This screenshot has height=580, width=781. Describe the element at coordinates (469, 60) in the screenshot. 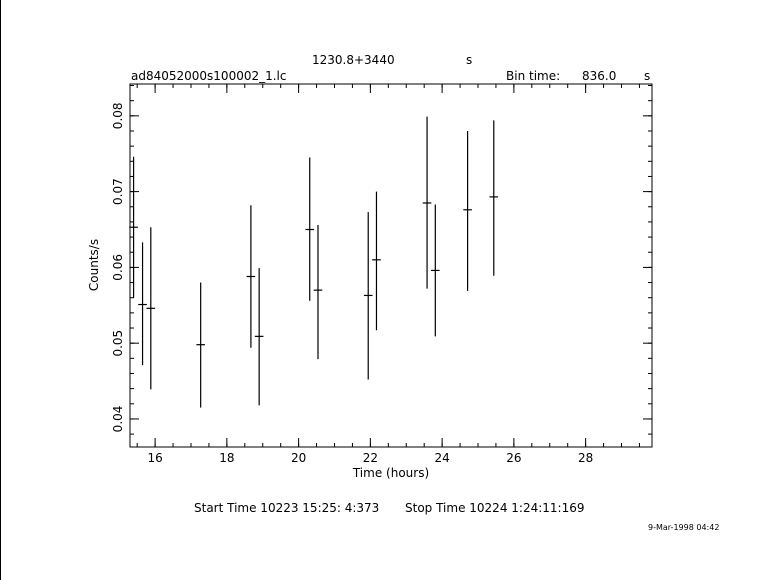

I see `source-unit: s` at that location.